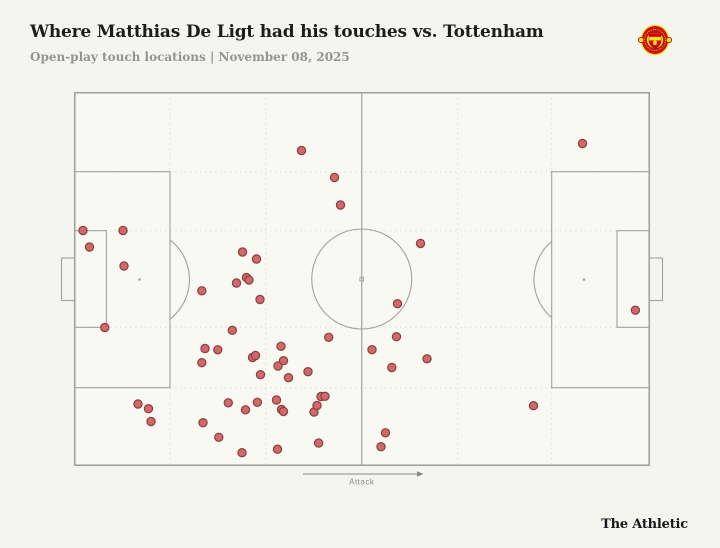 This screenshot has height=548, width=720. Describe the element at coordinates (363, 474) in the screenshot. I see `attack-arrow` at that location.